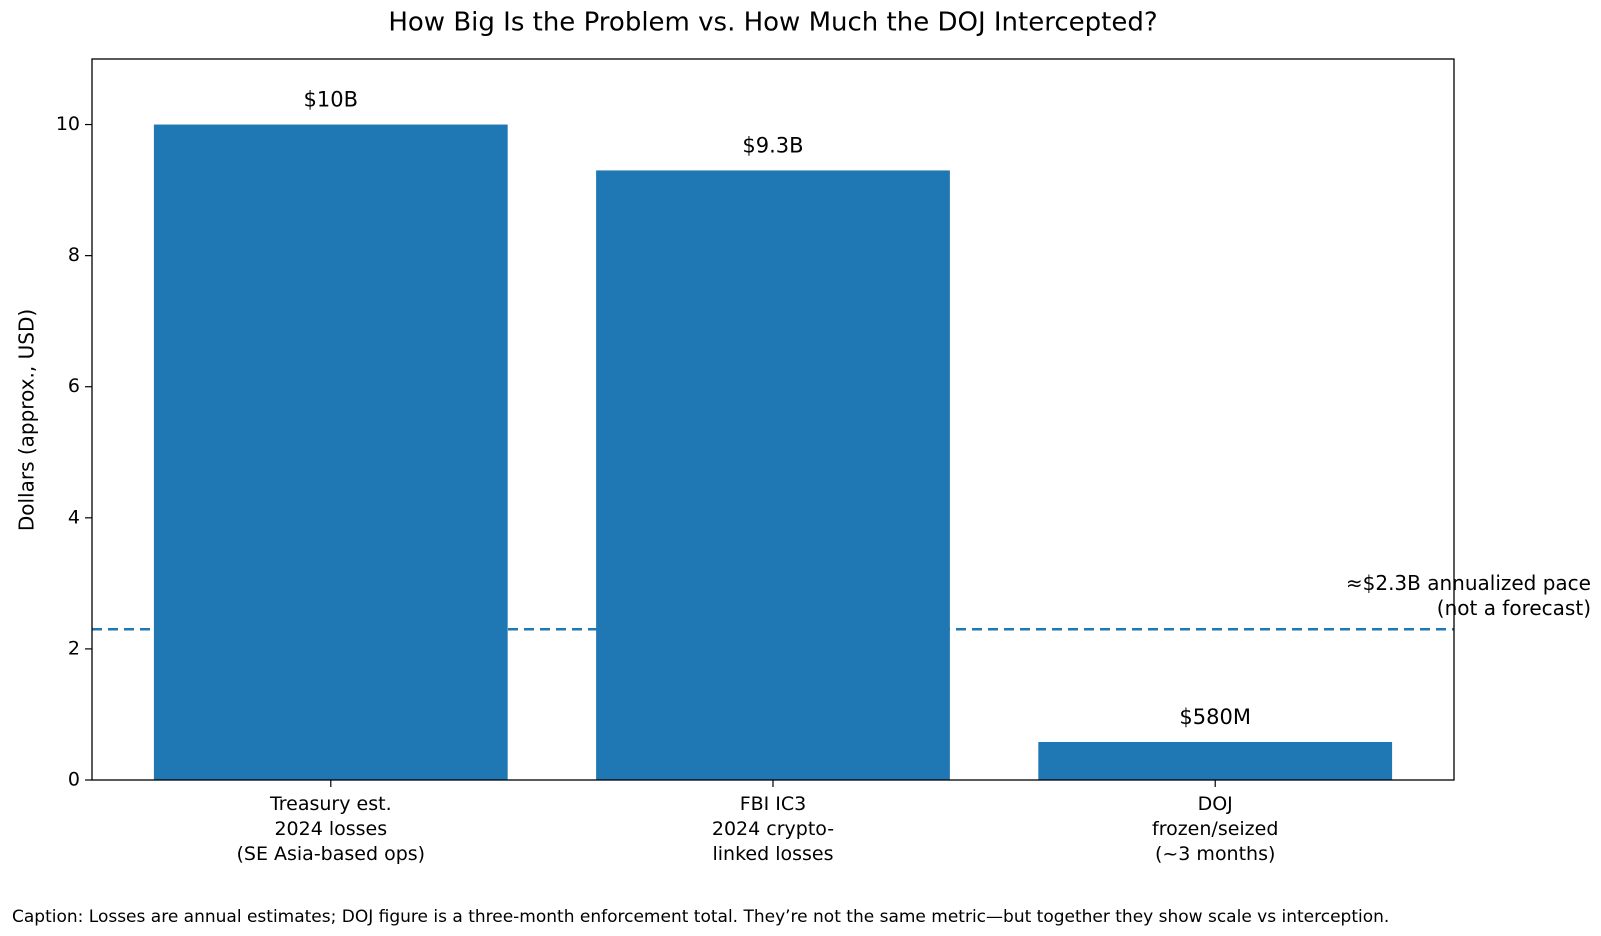 The width and height of the screenshot is (1601, 936). What do you see at coordinates (1215, 717) in the screenshot?
I see `value-label: $580M` at bounding box center [1215, 717].